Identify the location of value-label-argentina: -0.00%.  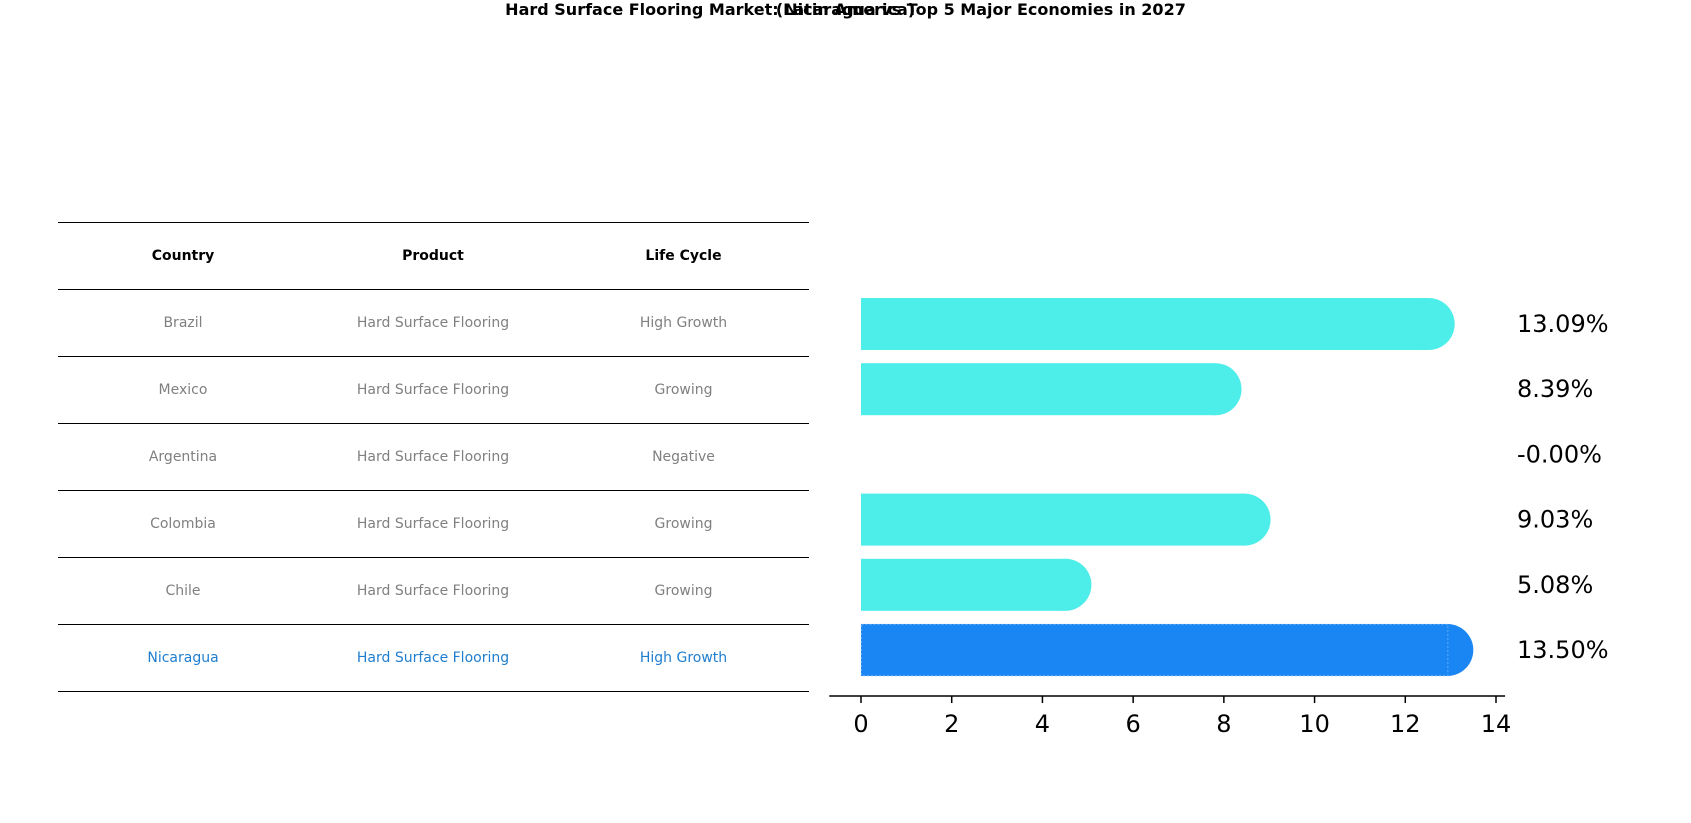
(1559, 454).